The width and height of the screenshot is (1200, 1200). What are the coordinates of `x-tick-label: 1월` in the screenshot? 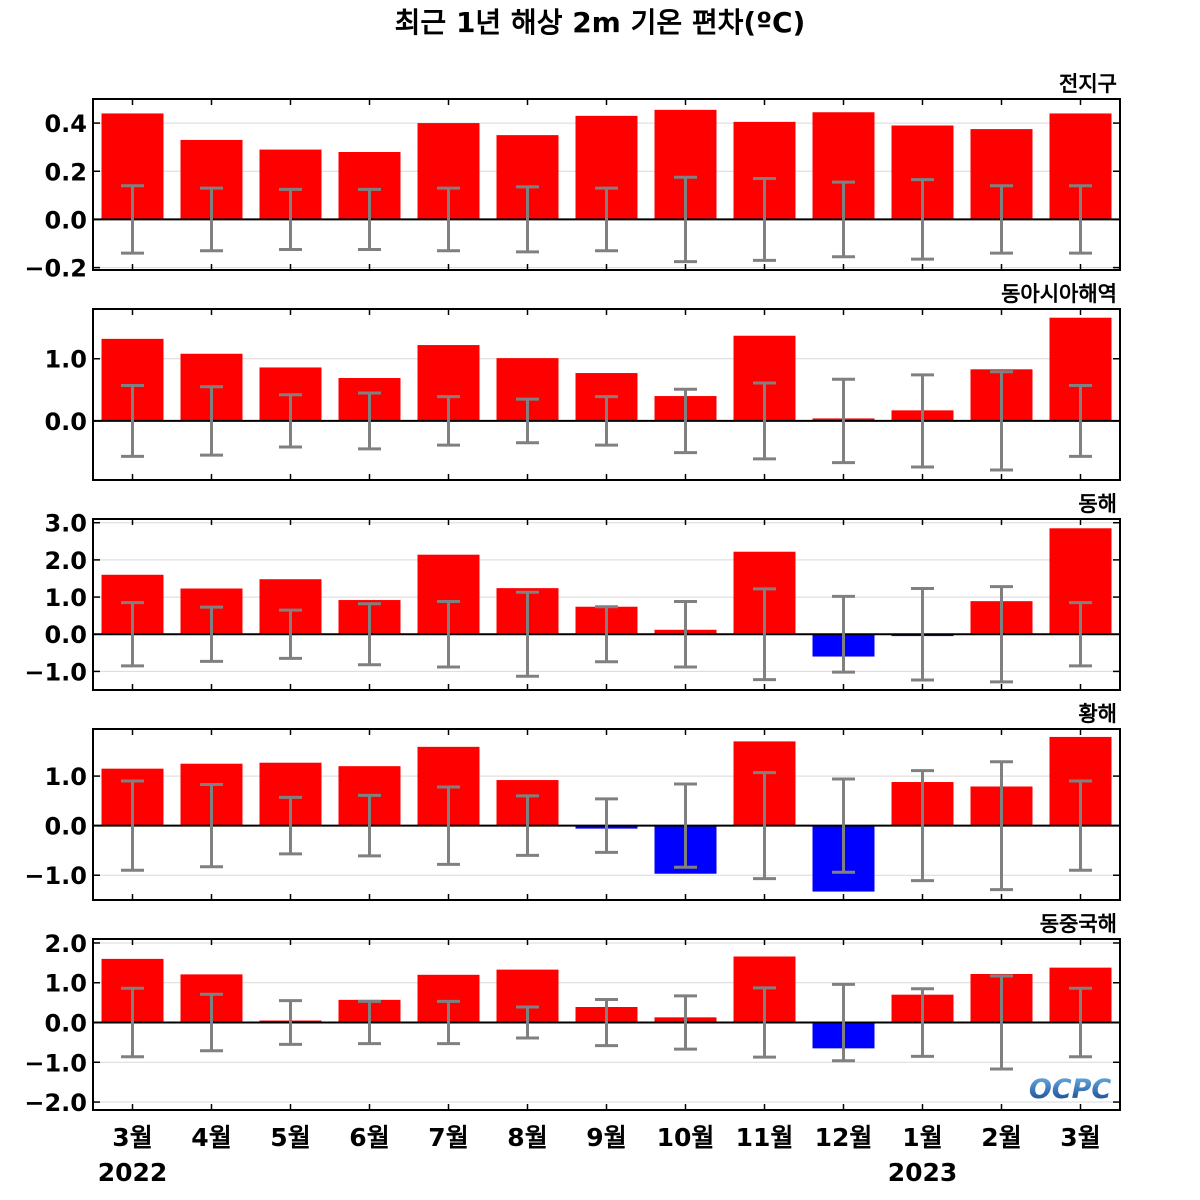 It's located at (922, 1137).